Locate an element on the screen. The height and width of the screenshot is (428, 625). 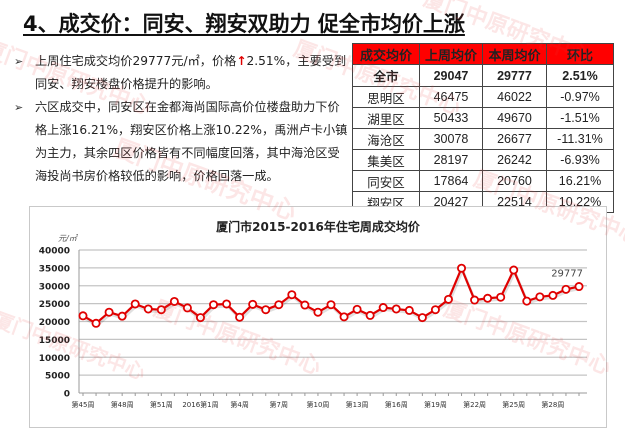
header-last-week: 上周均价 is located at coordinates (451, 54).